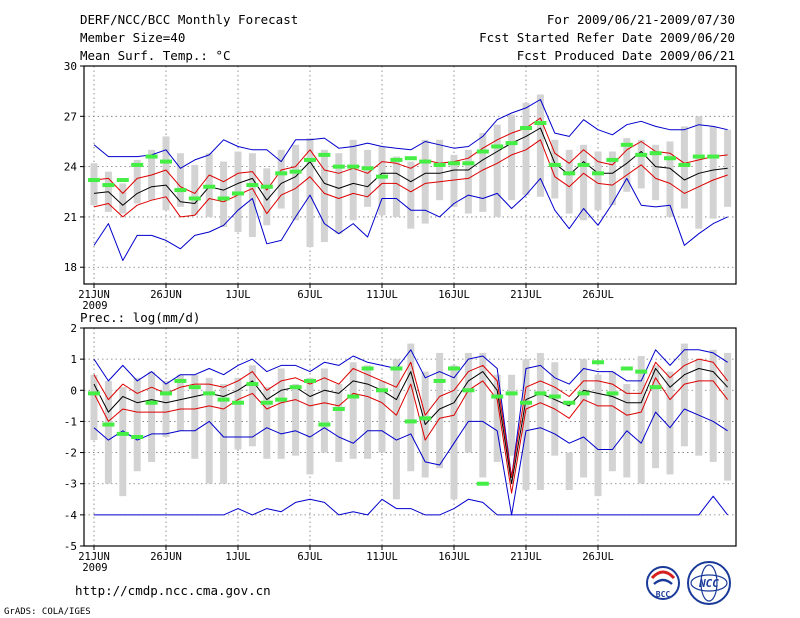  Describe the element at coordinates (71, 515) in the screenshot. I see `prec-ytick-label: -4` at that location.